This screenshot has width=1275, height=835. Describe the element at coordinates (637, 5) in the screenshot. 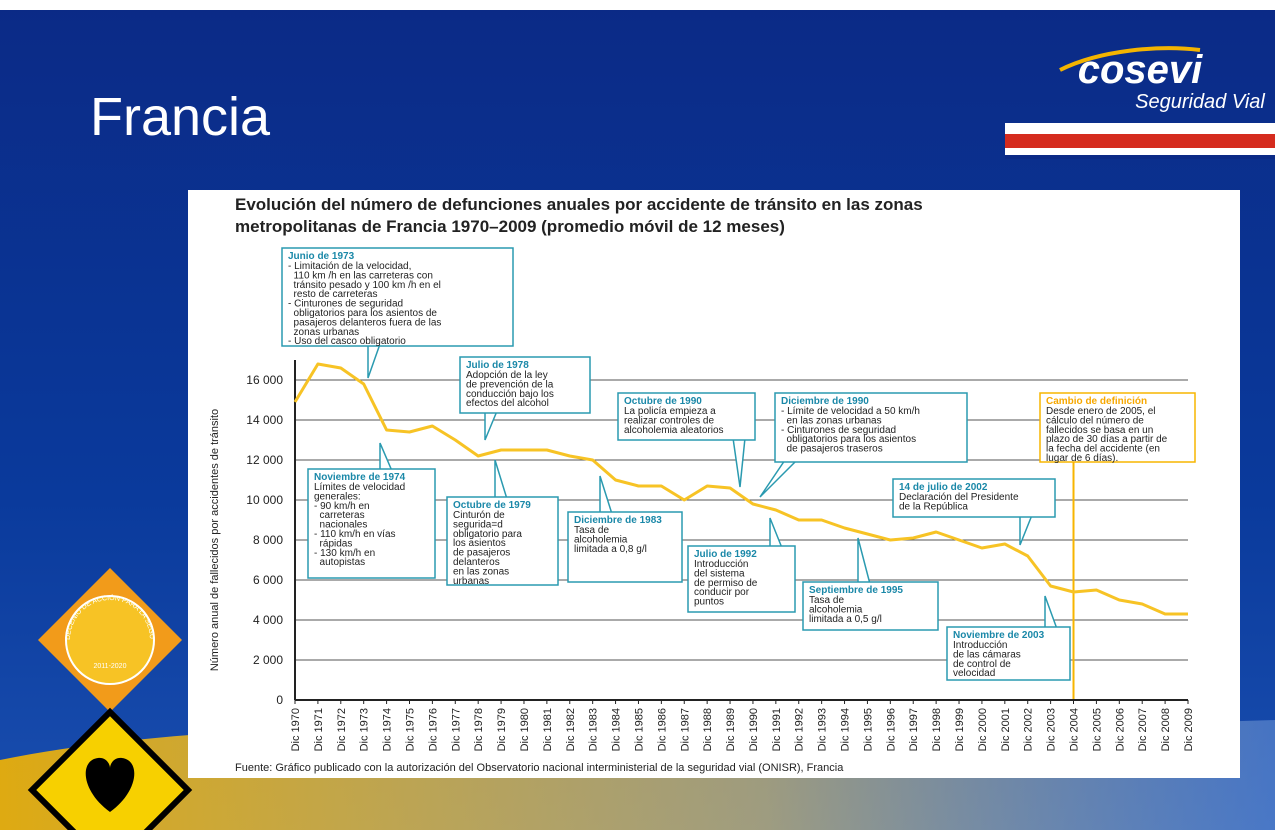

I see `top-margin` at that location.